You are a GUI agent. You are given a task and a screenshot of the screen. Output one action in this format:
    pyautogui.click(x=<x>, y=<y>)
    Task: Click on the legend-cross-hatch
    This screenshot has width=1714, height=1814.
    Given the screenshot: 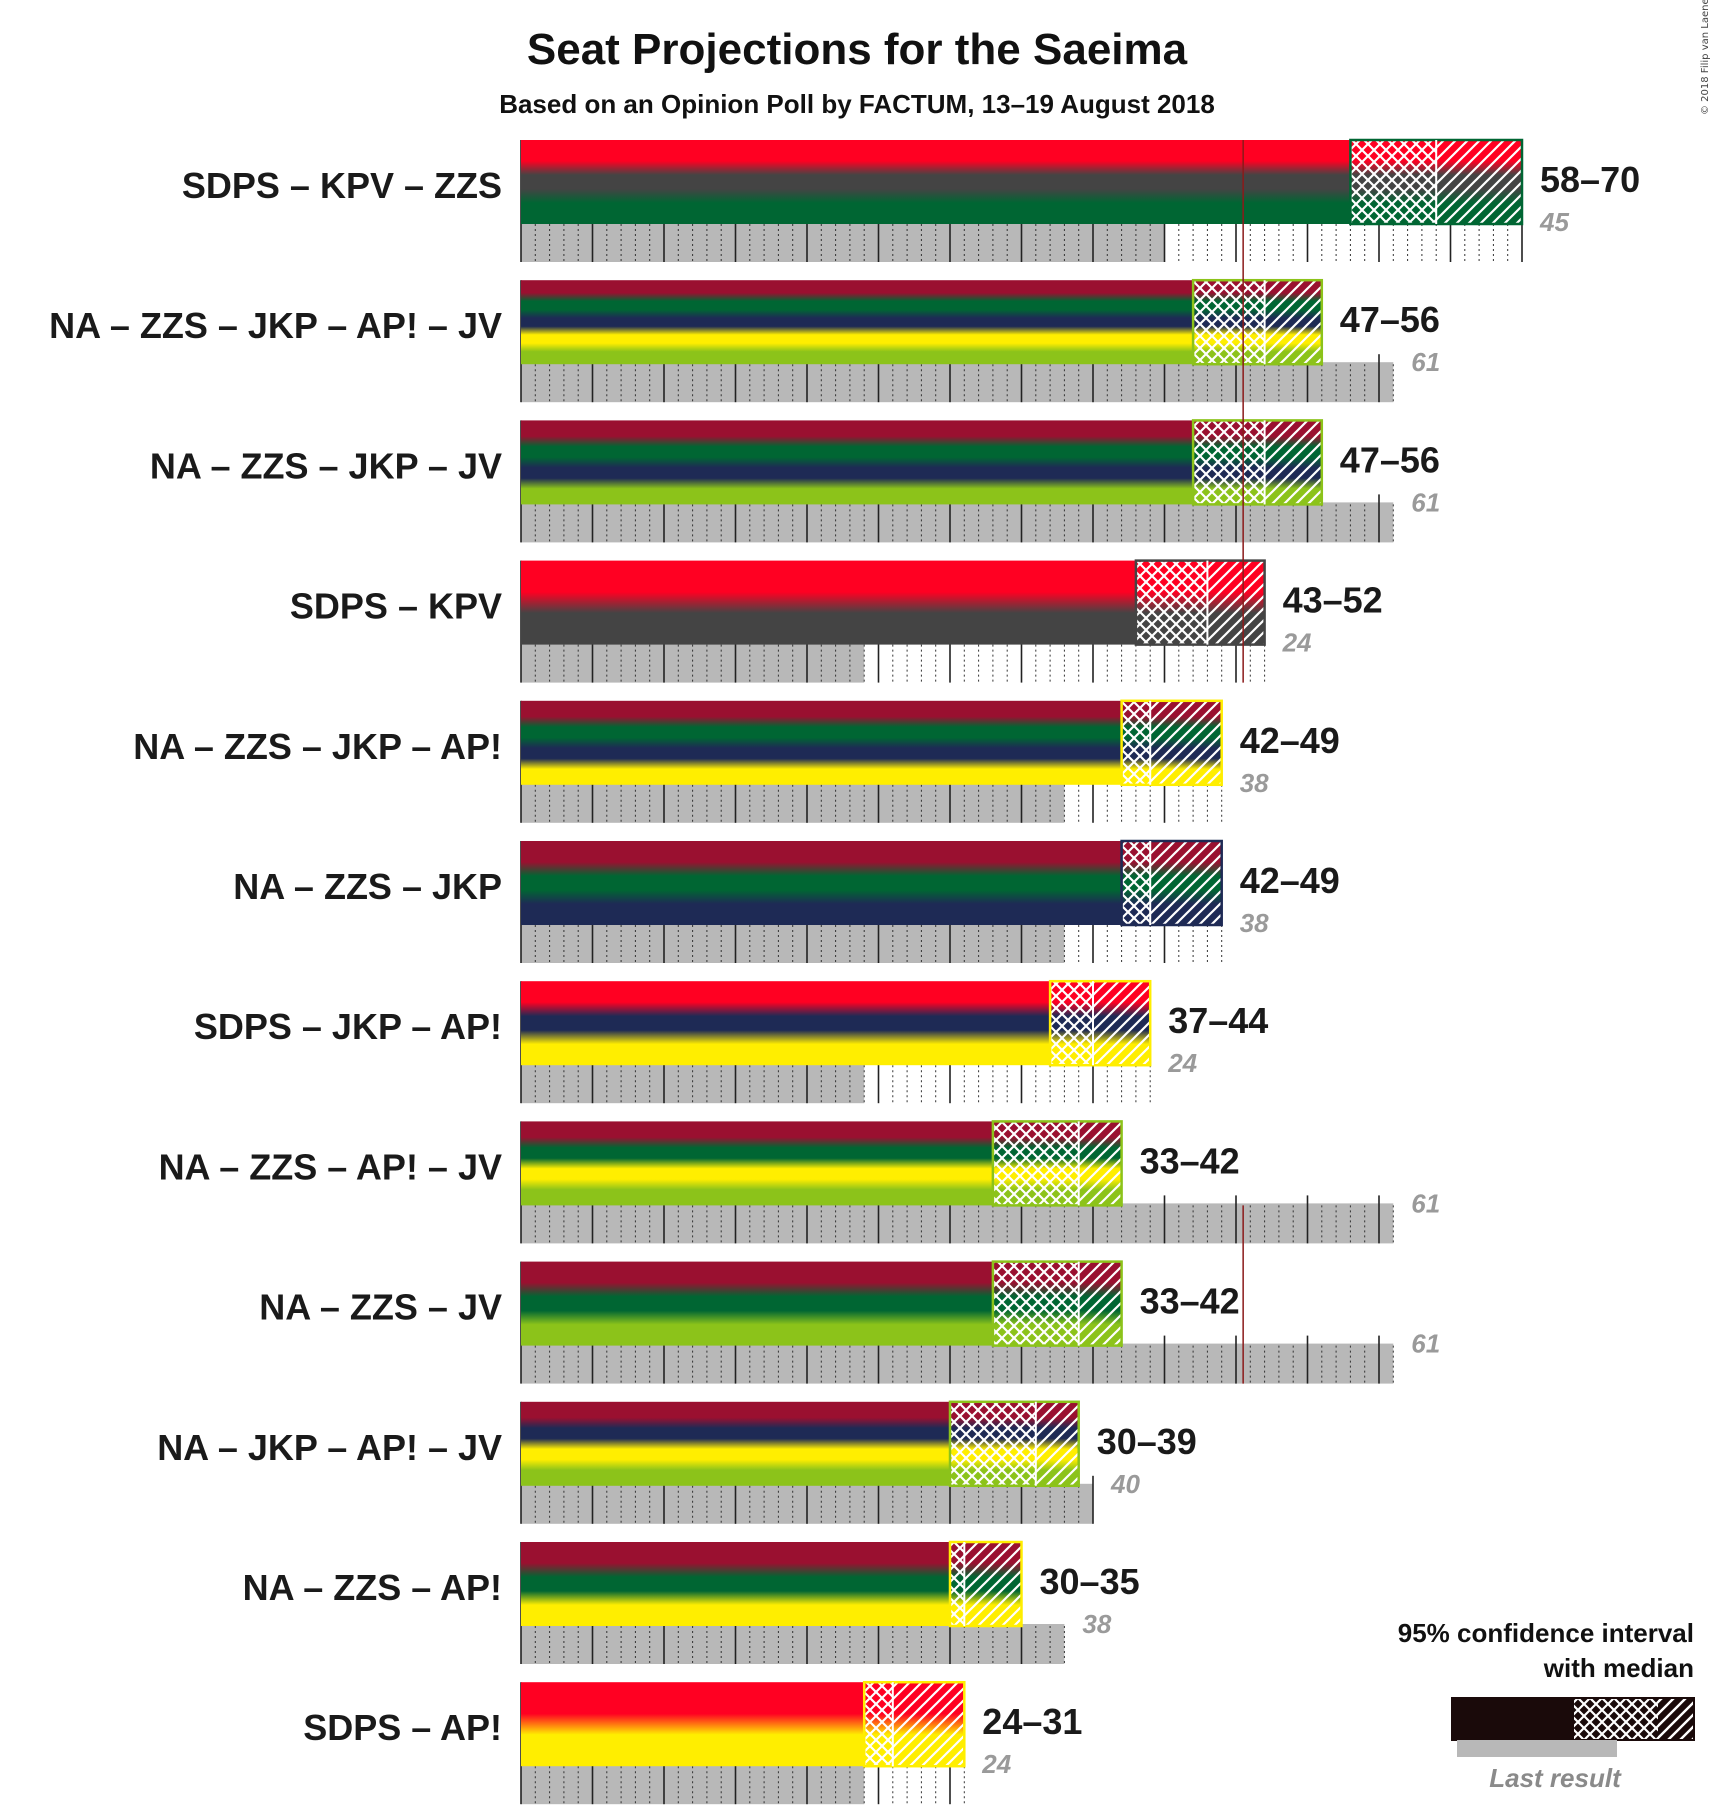 What is the action you would take?
    pyautogui.click(x=1616, y=1719)
    